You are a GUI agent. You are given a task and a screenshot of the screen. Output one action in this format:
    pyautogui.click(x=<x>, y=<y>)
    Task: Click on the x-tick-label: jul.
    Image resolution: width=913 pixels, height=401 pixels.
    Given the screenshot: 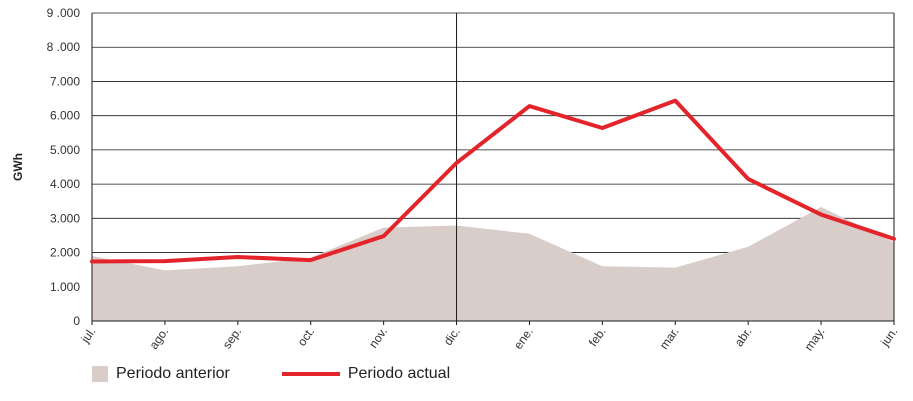 What is the action you would take?
    pyautogui.click(x=88, y=335)
    